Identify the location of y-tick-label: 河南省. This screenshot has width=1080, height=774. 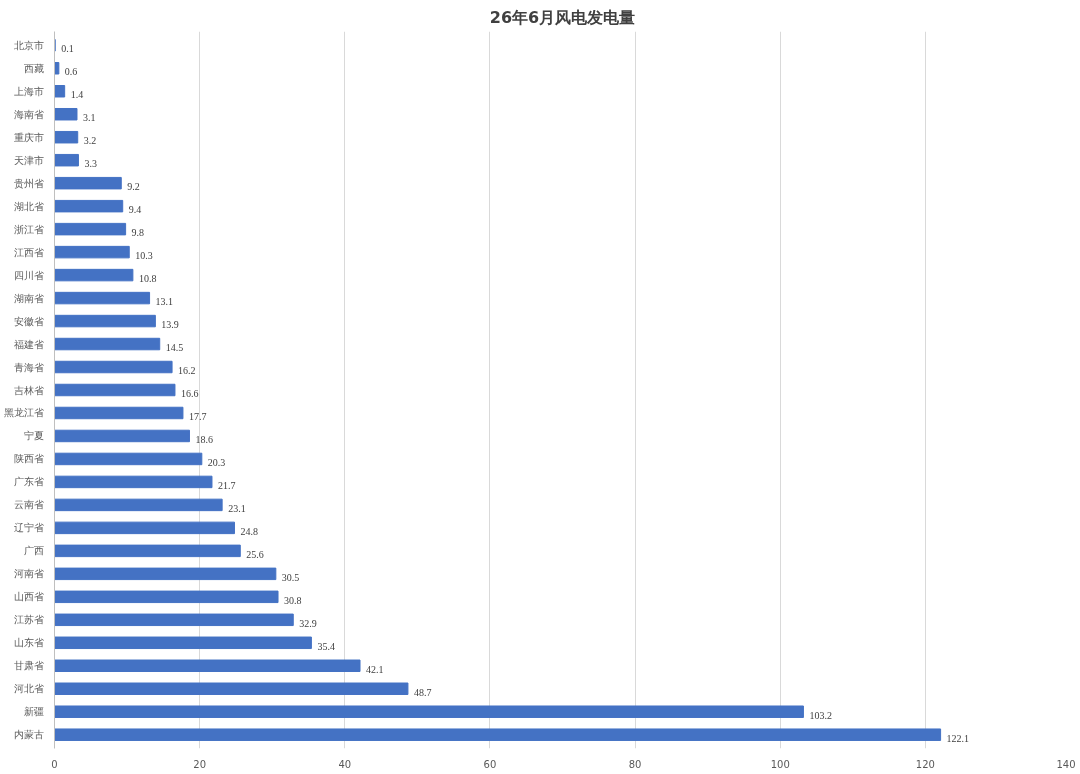
(28, 574).